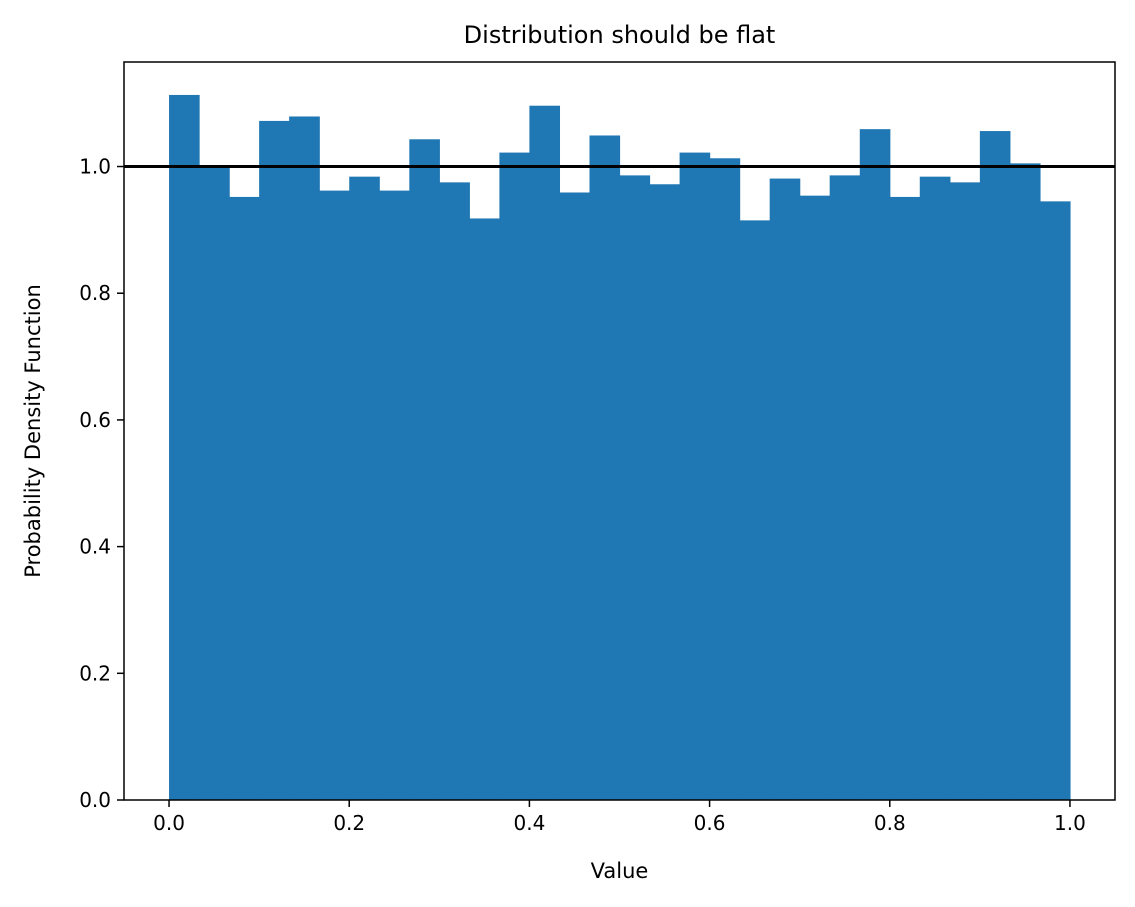  Describe the element at coordinates (620, 35) in the screenshot. I see `chart-title: Distribution should be flat` at that location.